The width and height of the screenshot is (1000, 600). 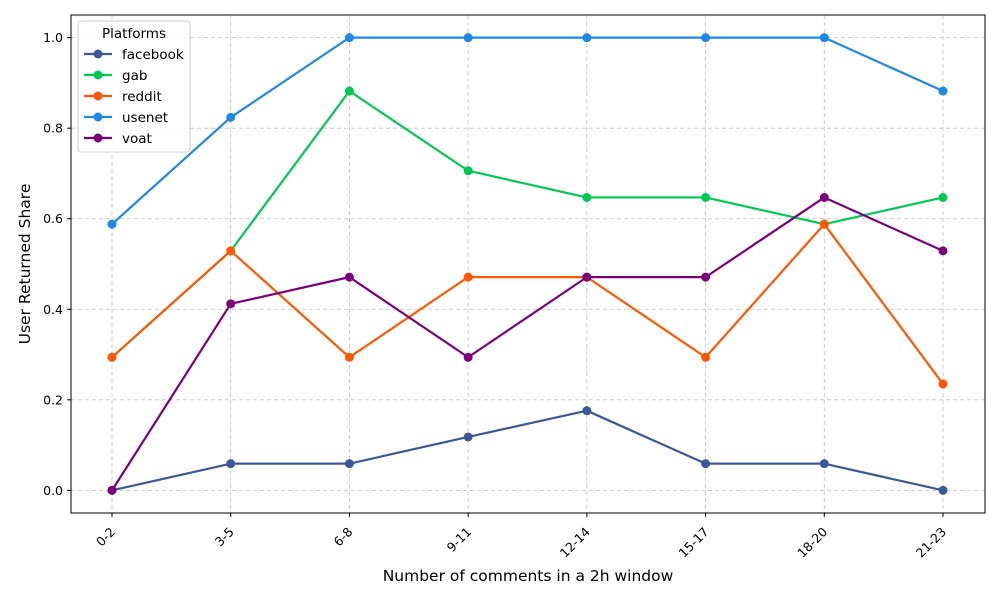 I want to click on legend-item-facebook: facebook, so click(x=134, y=55).